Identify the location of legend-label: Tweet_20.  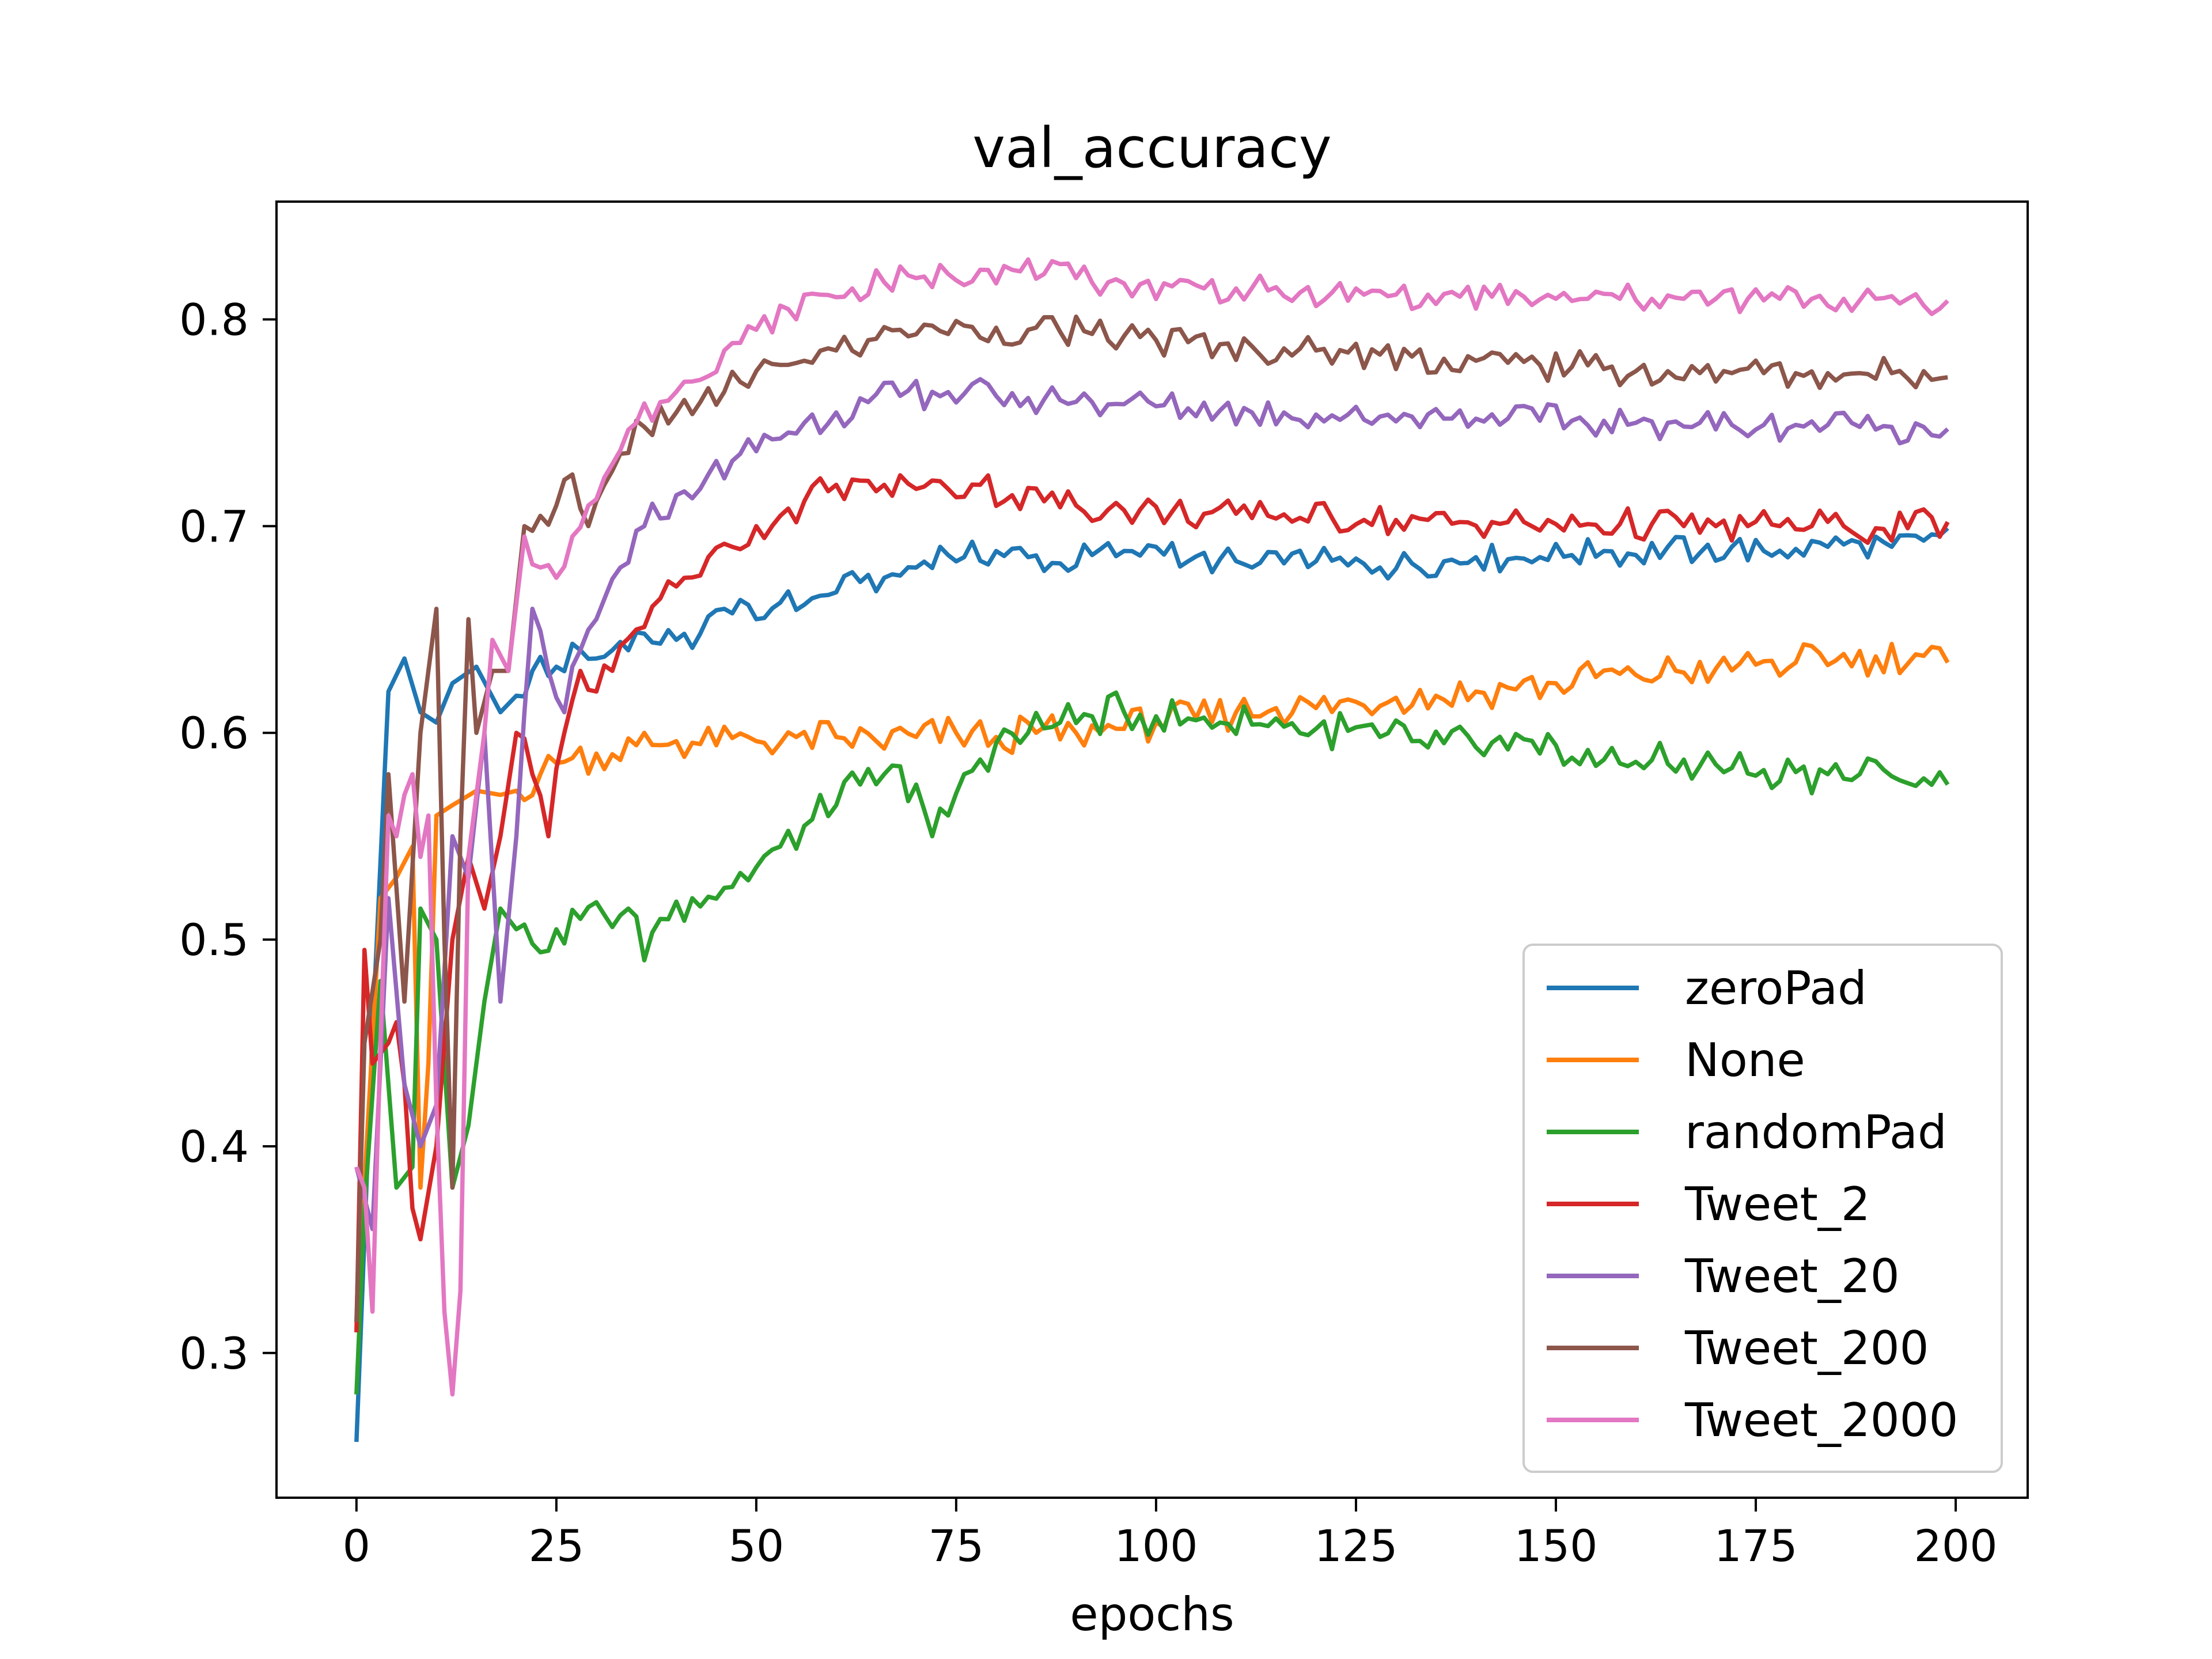
(1792, 1276).